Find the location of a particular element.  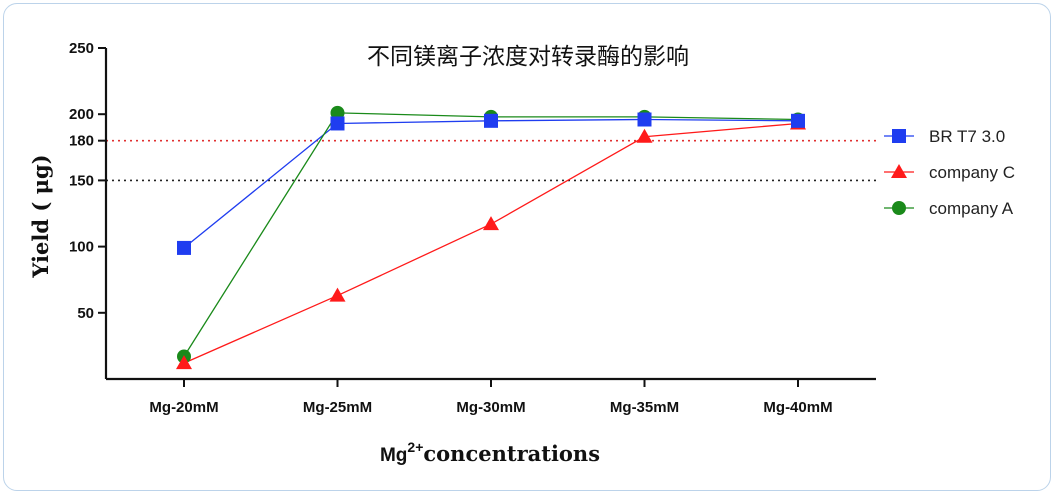

x-tick-label-4: Mg-40mM is located at coordinates (797, 407).